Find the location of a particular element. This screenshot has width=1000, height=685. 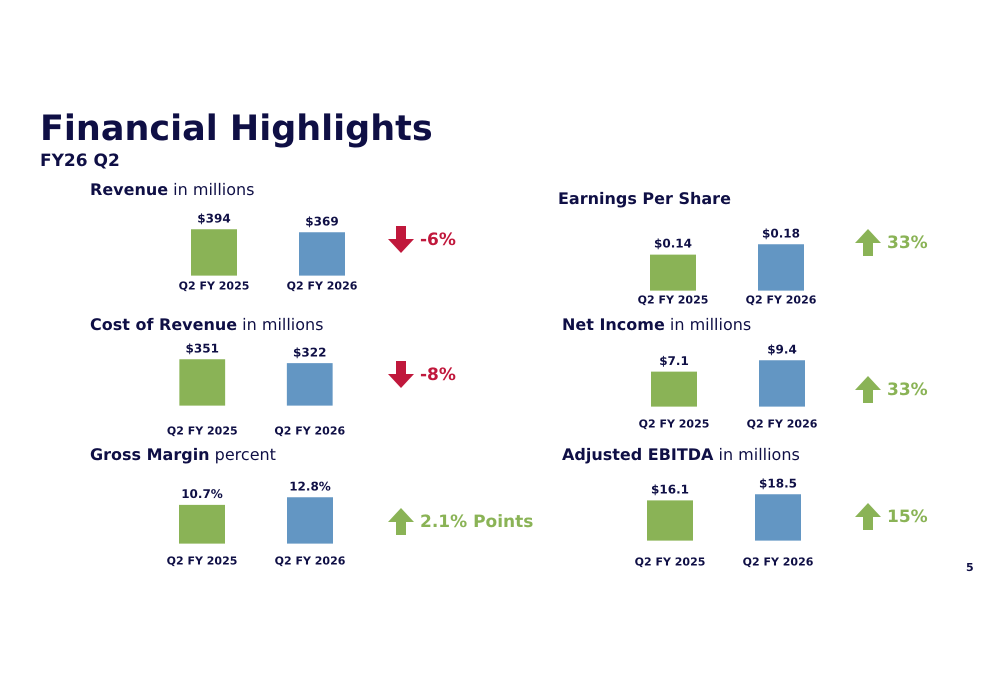

data-label: $369 is located at coordinates (322, 221).